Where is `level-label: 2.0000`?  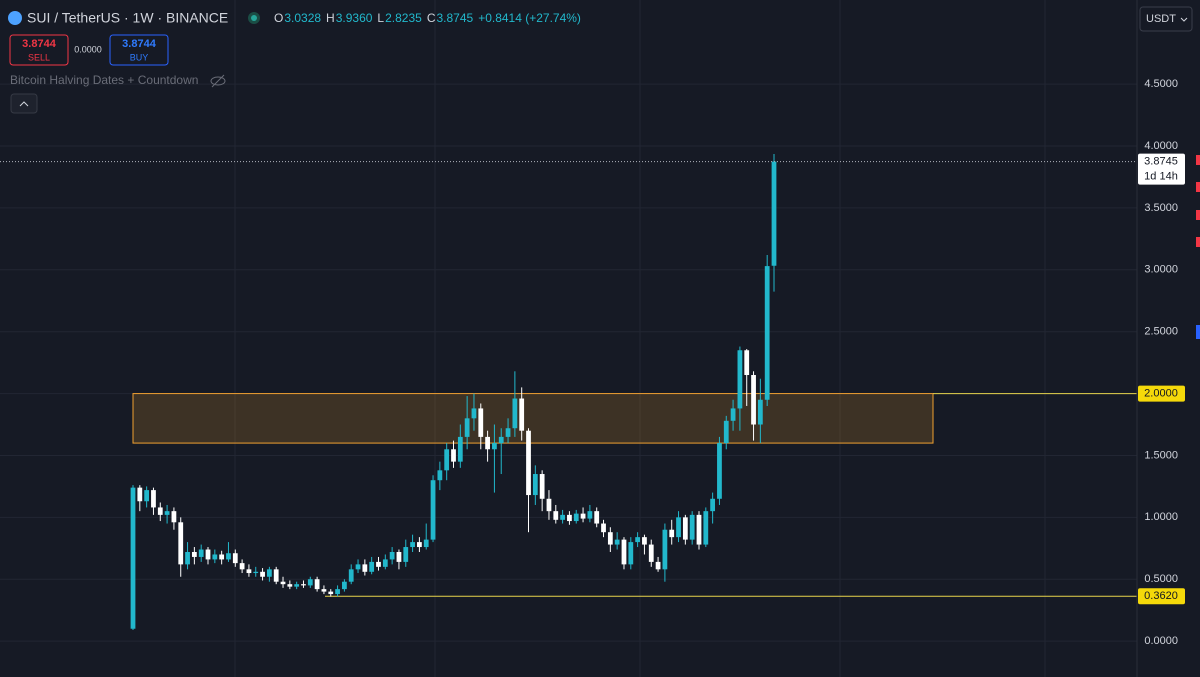 level-label: 2.0000 is located at coordinates (1161, 393).